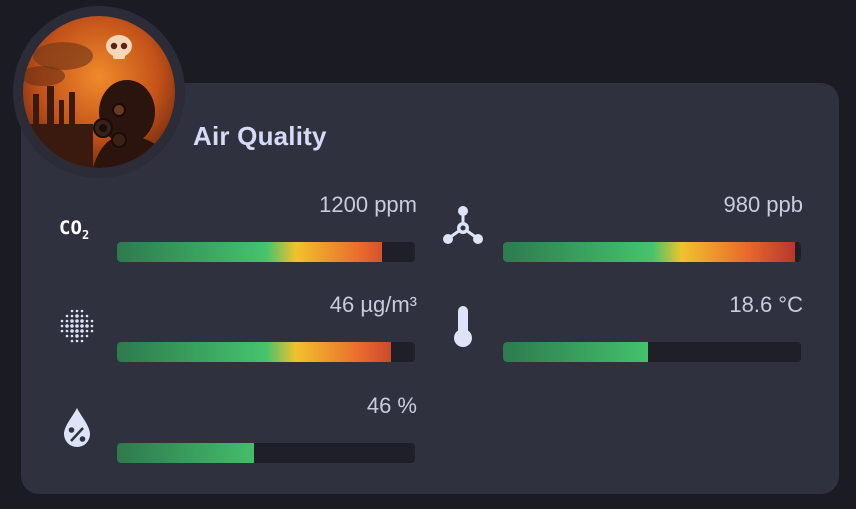 Image resolution: width=856 pixels, height=509 pixels. What do you see at coordinates (267, 327) in the screenshot?
I see `metric-pm25: 46 µg/m³` at bounding box center [267, 327].